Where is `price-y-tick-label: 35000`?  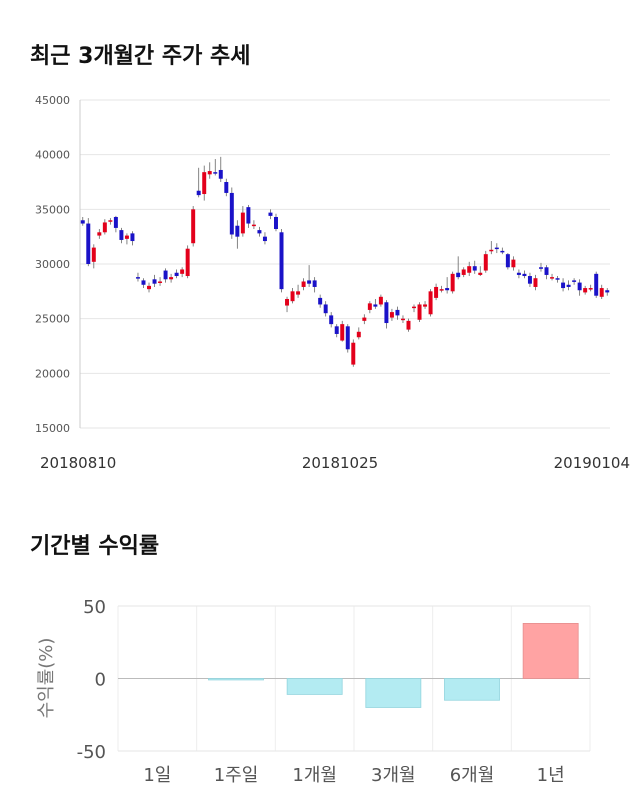 price-y-tick-label: 35000 is located at coordinates (52, 209).